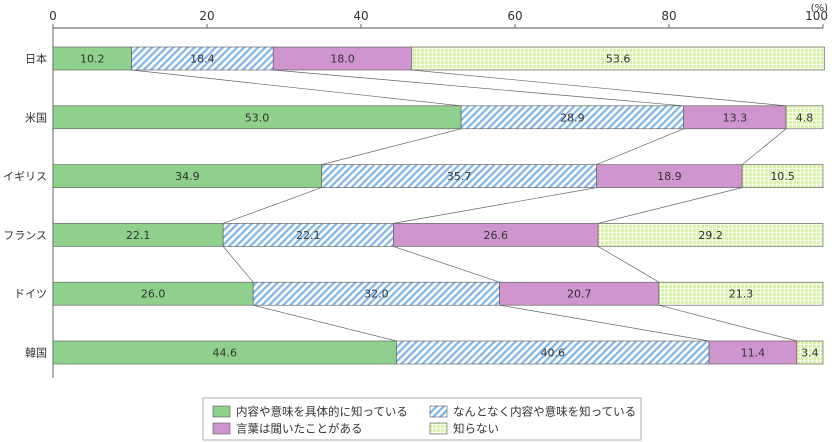  I want to click on legend-item-2: なんとなく内容や意味を知っている, so click(532, 412).